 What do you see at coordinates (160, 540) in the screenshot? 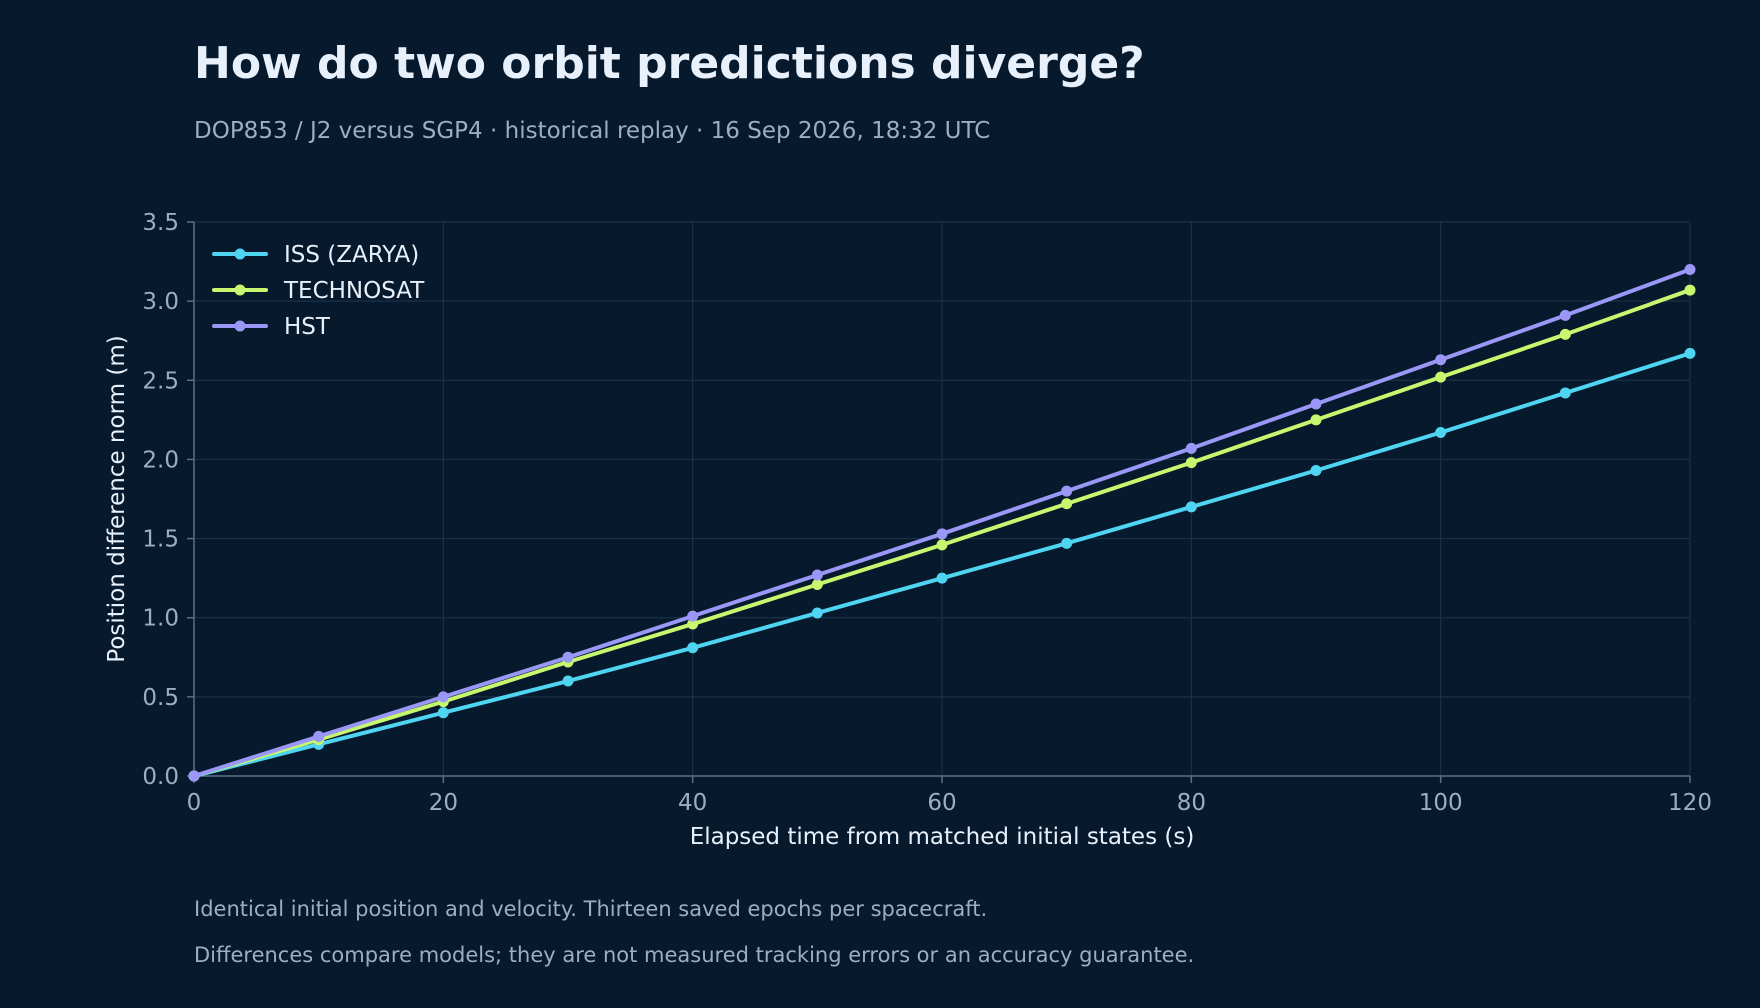
I see `y-tick-label: 1.5` at bounding box center [160, 540].